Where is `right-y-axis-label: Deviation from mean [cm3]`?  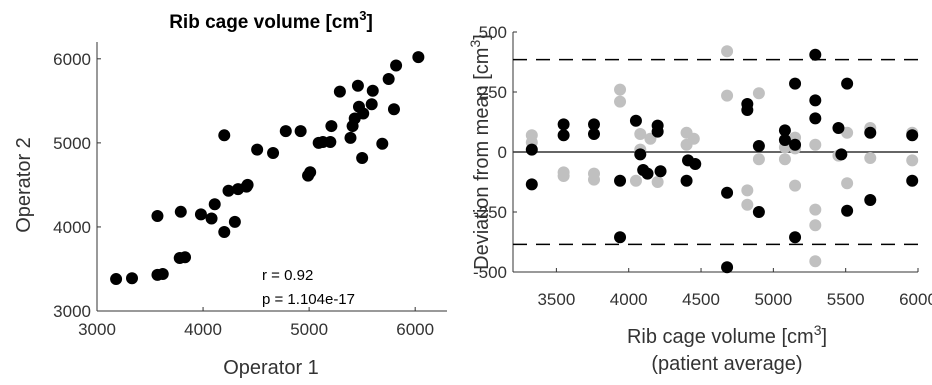
right-y-axis-label: Deviation from mean [cm3] is located at coordinates (480, 152).